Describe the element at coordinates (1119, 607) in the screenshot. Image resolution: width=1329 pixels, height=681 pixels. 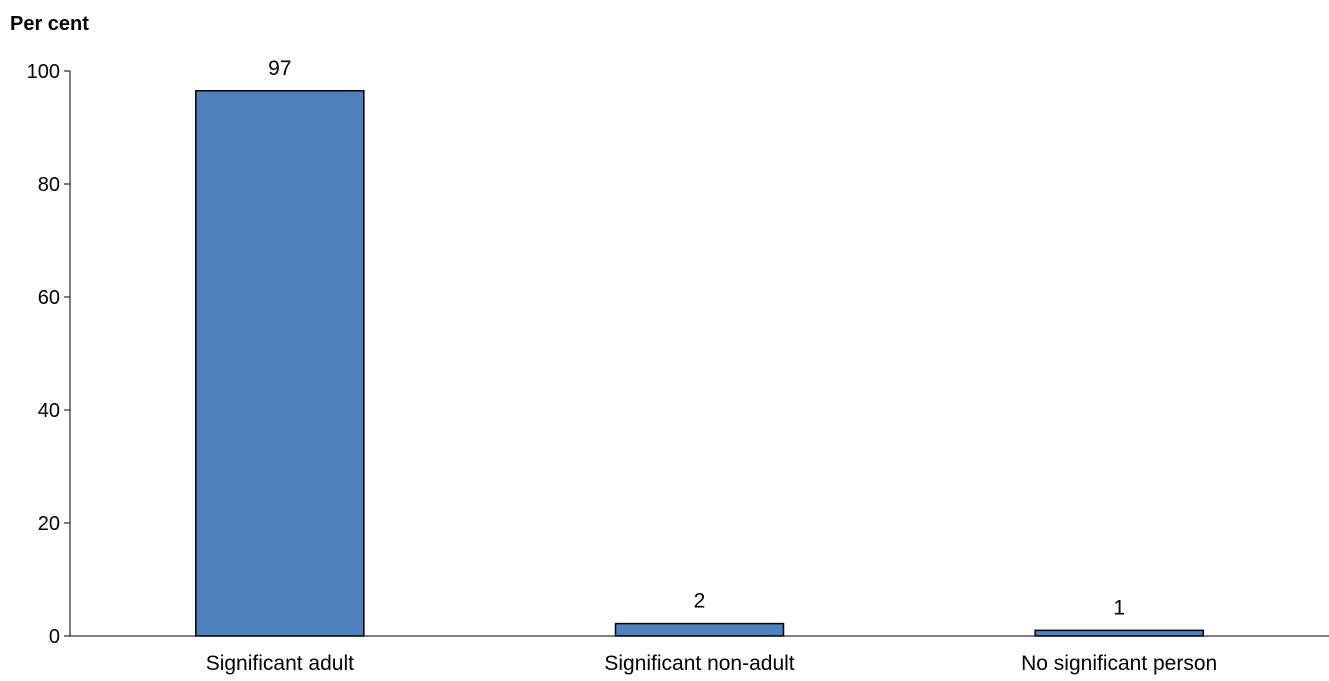
I see `data-label: 1` at that location.